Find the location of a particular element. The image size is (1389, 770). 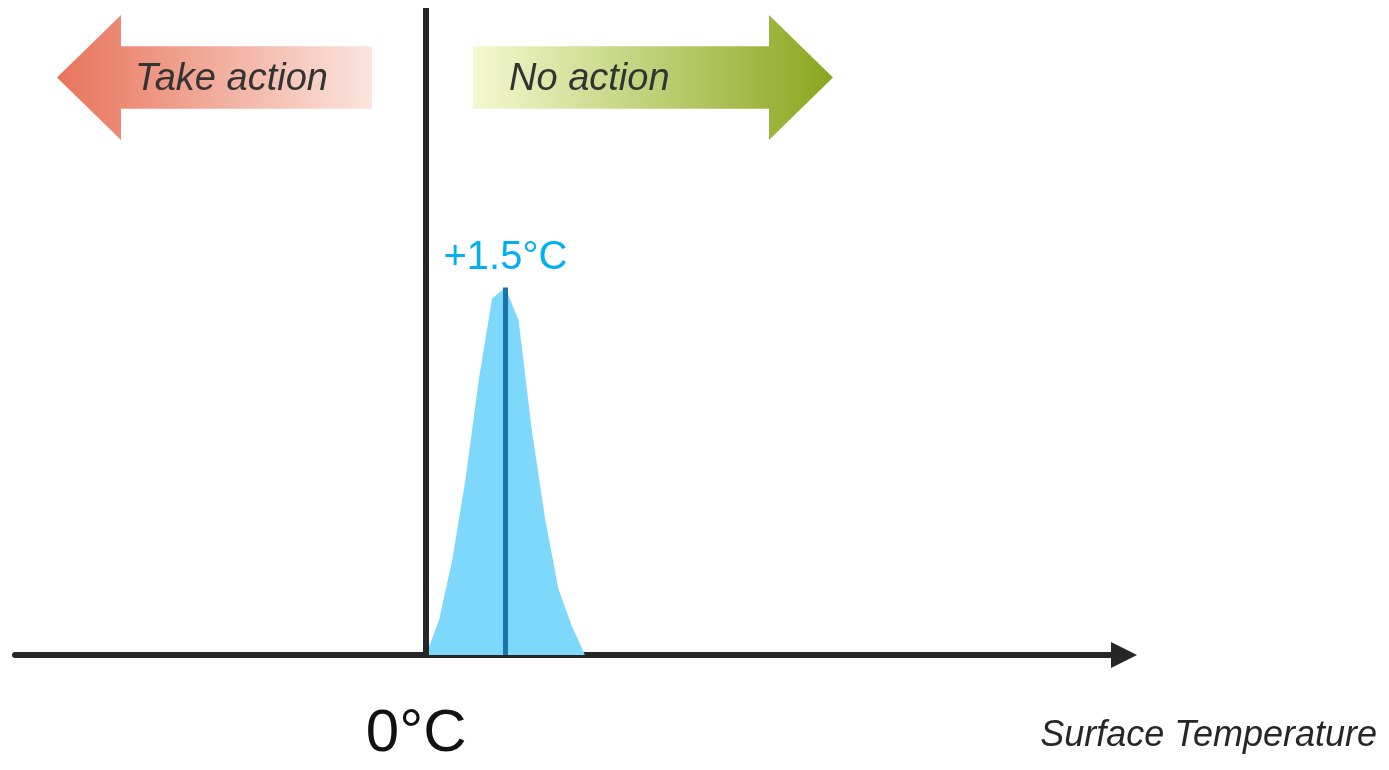

annotation: +1.5°C is located at coordinates (505, 255).